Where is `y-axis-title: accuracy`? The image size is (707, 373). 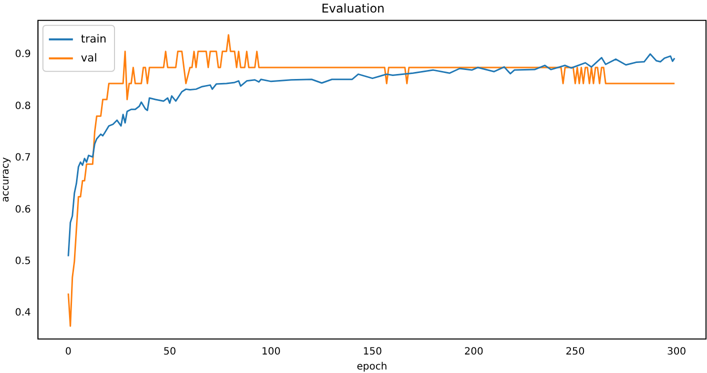 y-axis-title: accuracy is located at coordinates (6, 179).